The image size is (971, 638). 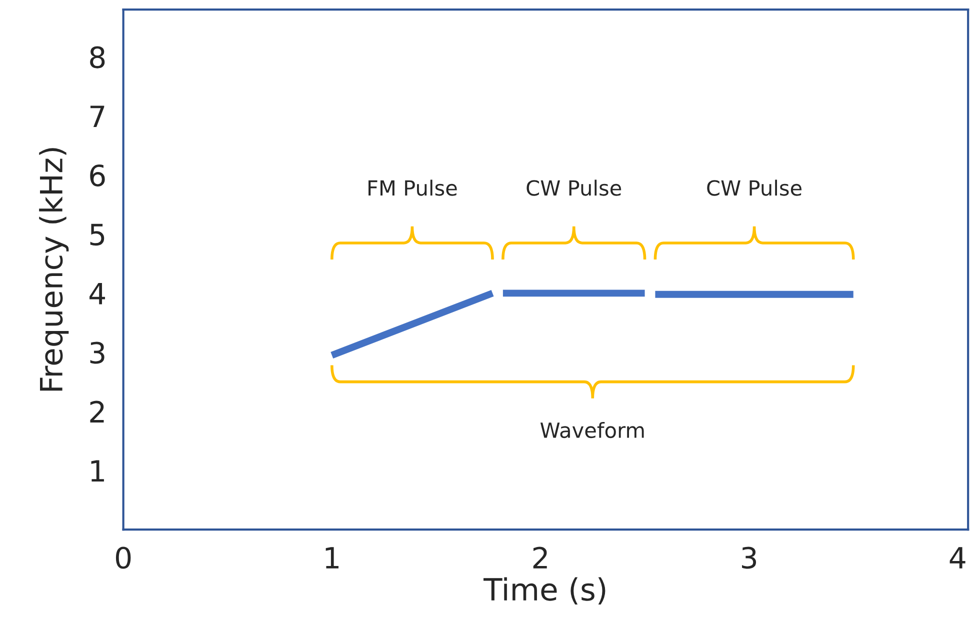 What do you see at coordinates (98, 293) in the screenshot?
I see `y-tick-label: 4` at bounding box center [98, 293].